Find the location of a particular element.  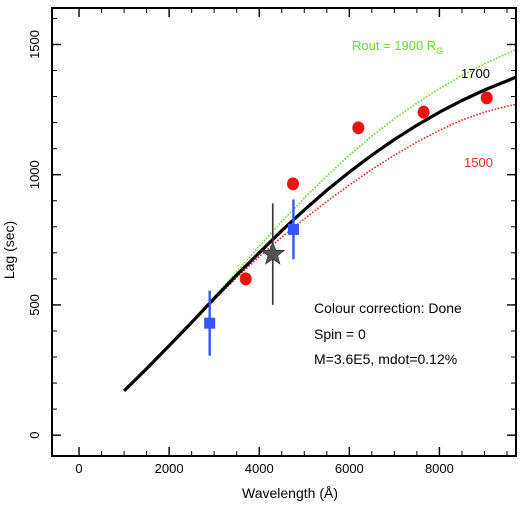

y-tick-label: 1000 is located at coordinates (34, 174).